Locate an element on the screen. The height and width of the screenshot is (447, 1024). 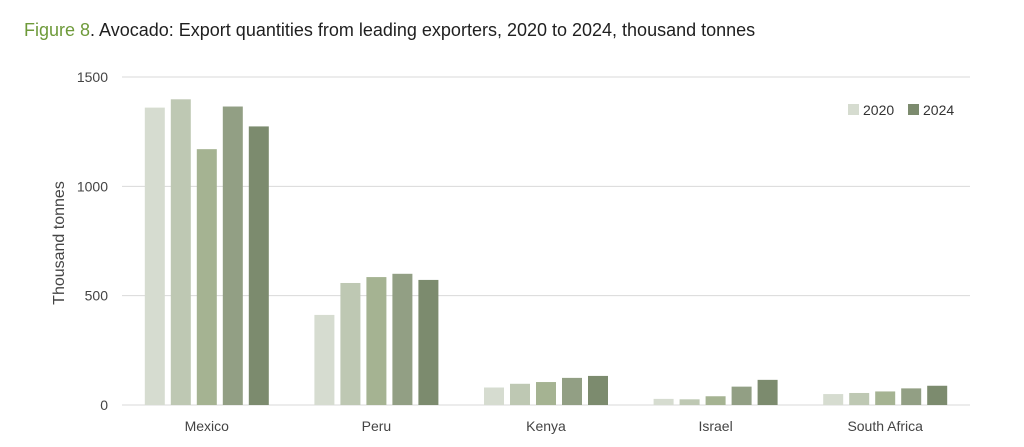
figure-label: Figure 8 is located at coordinates (57, 30).